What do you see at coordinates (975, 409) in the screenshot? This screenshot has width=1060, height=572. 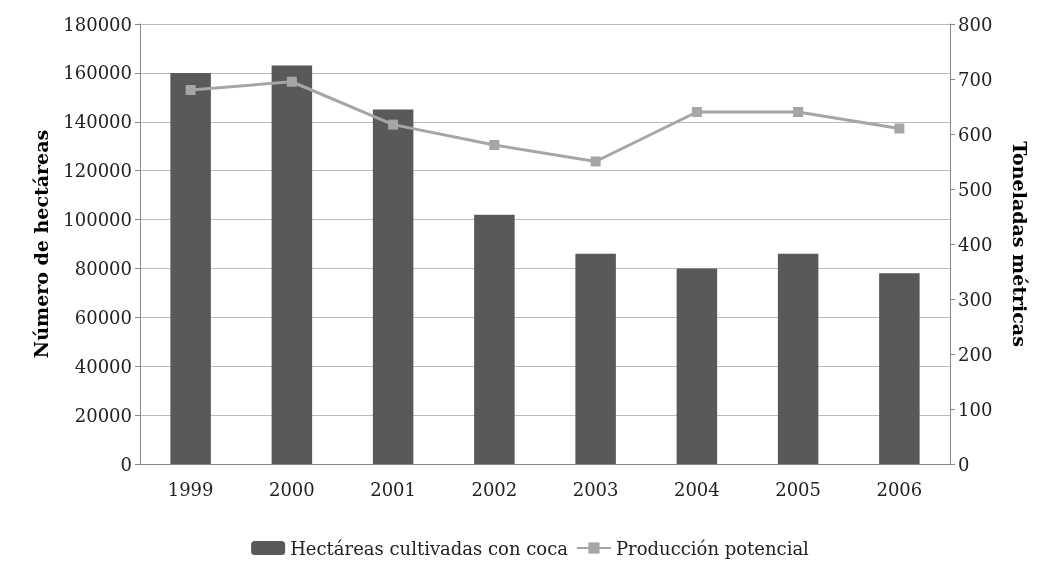 I see `y2-tick-label: 100` at bounding box center [975, 409].